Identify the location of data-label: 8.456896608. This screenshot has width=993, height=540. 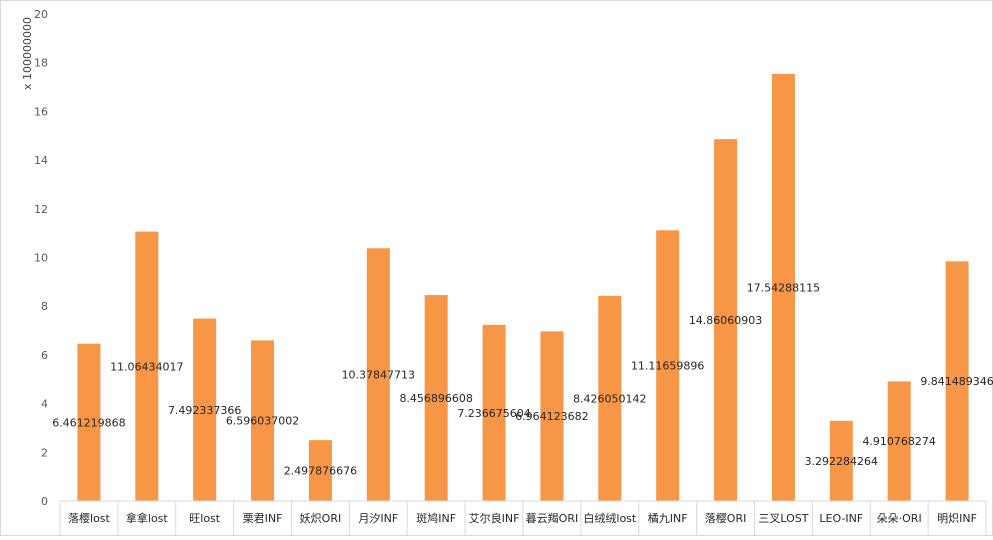
(435, 398).